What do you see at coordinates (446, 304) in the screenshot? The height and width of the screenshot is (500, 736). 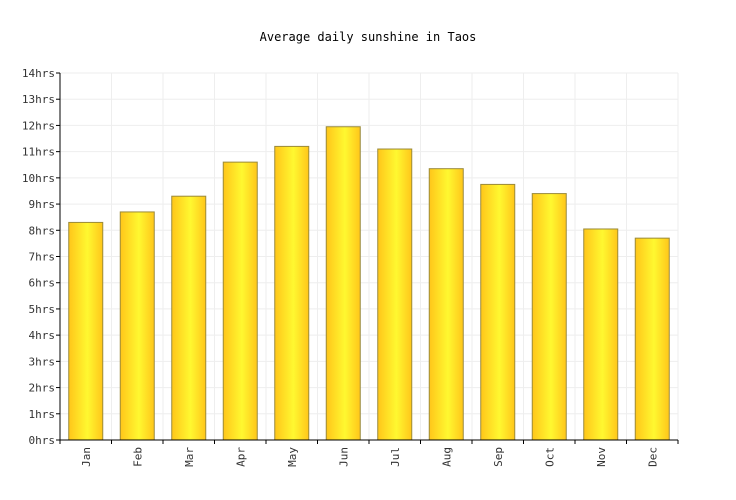 I see `bar-aug` at bounding box center [446, 304].